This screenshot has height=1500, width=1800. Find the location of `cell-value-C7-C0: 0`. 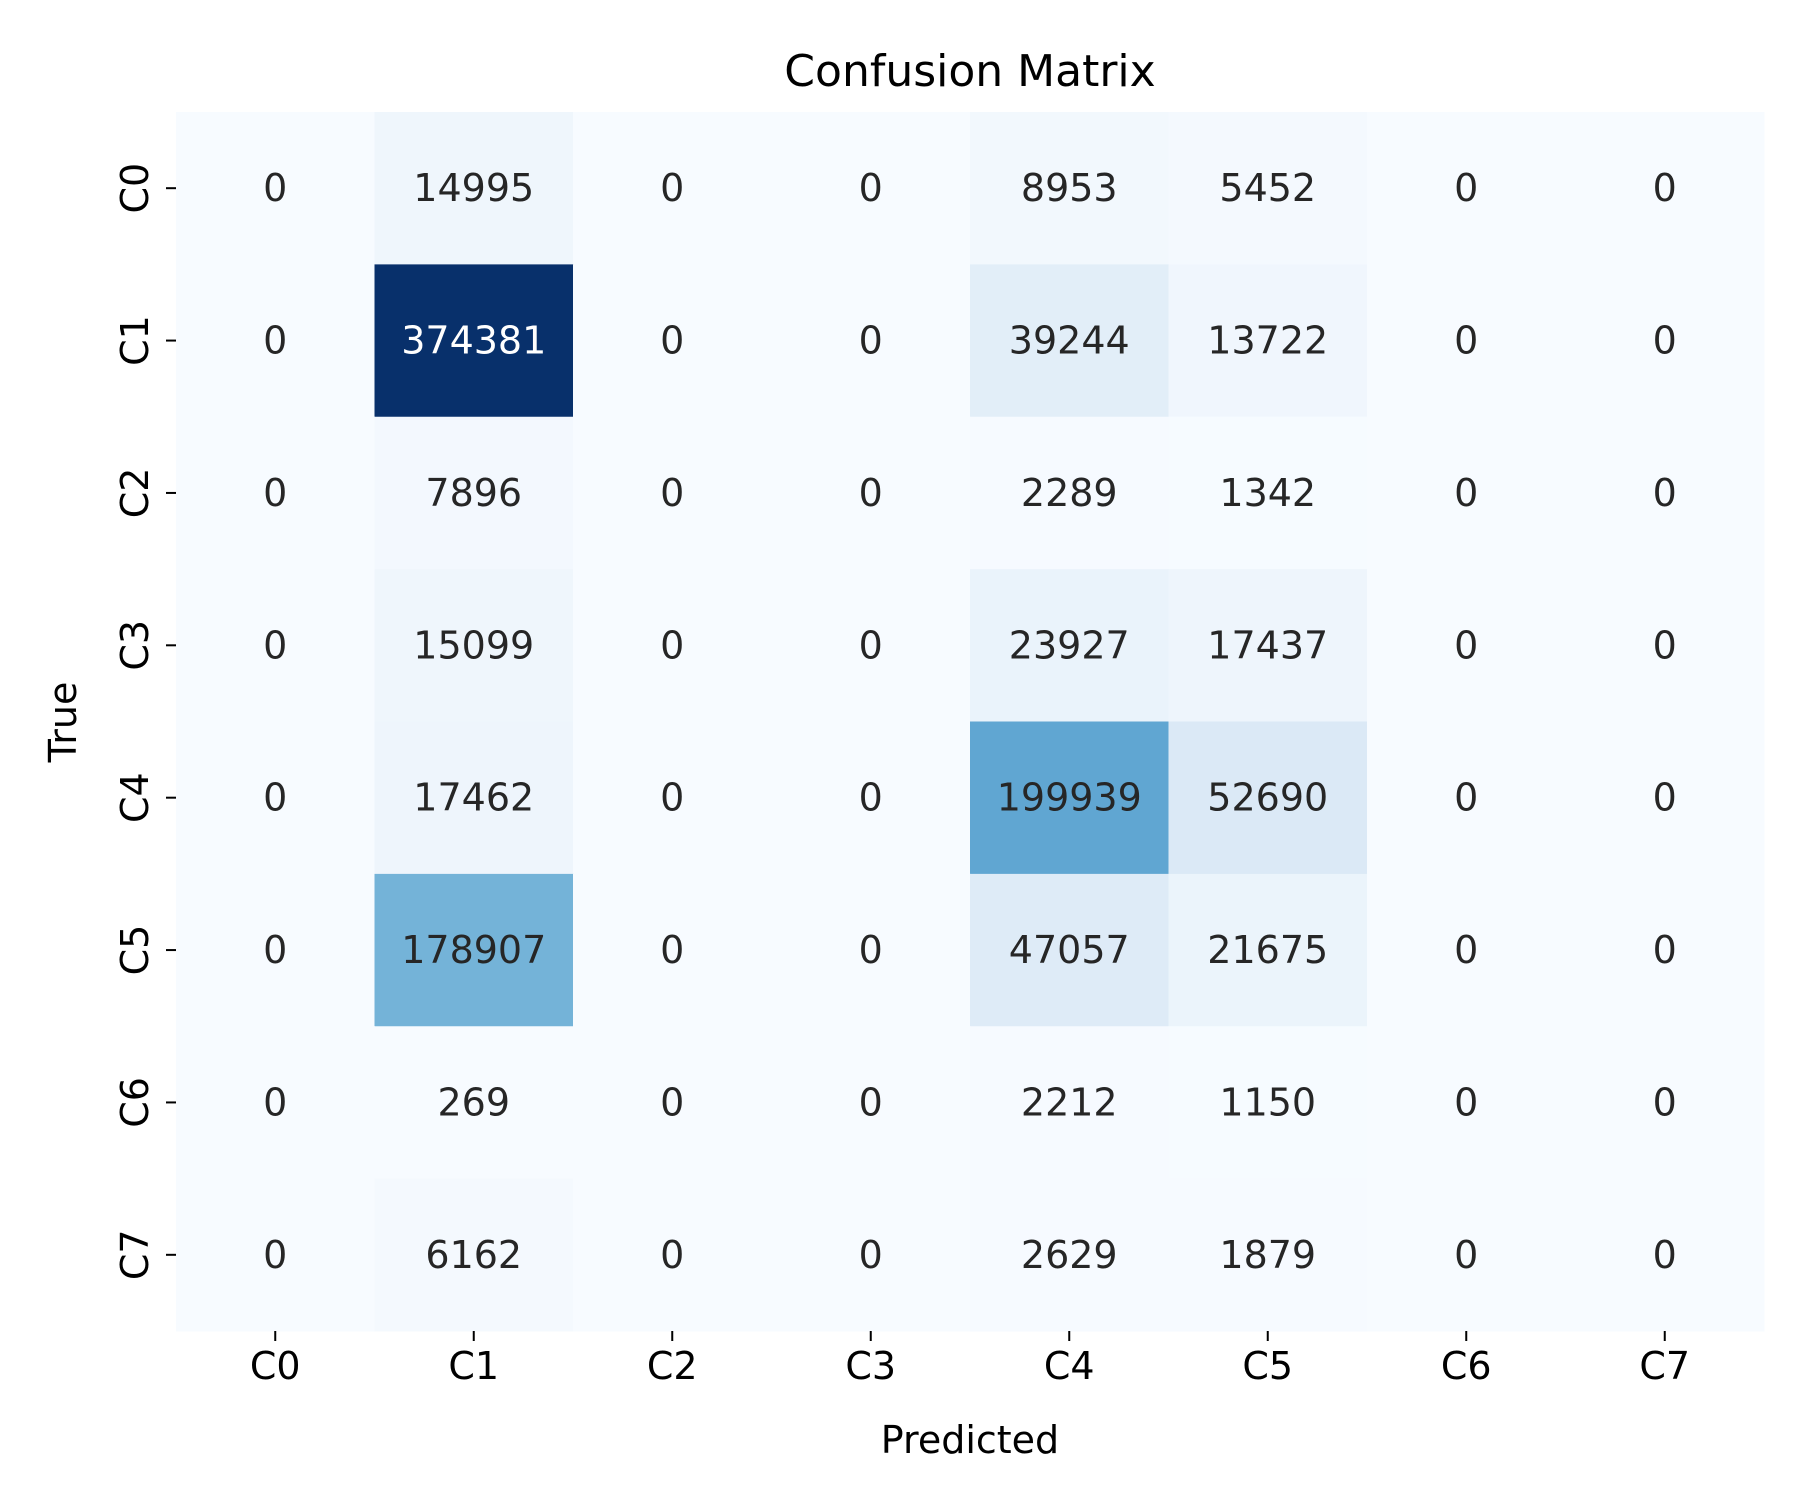

cell-value-C7-C0: 0 is located at coordinates (275, 1255).